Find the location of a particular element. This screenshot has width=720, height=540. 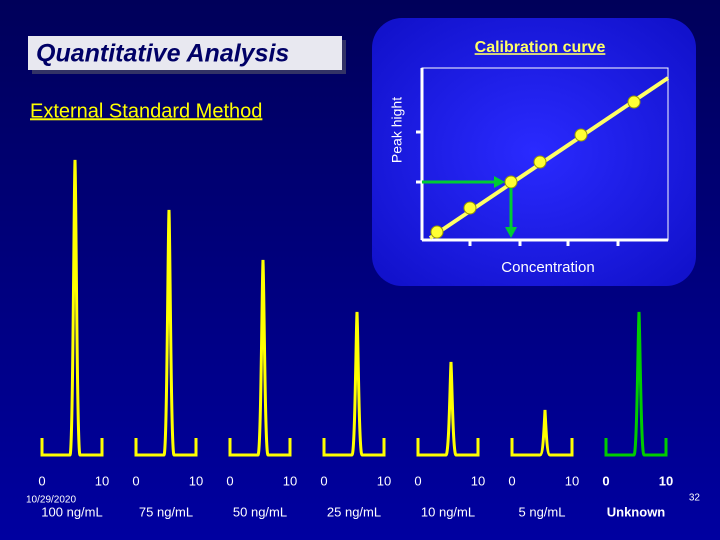

date: 10/29/2020 is located at coordinates (51, 500).